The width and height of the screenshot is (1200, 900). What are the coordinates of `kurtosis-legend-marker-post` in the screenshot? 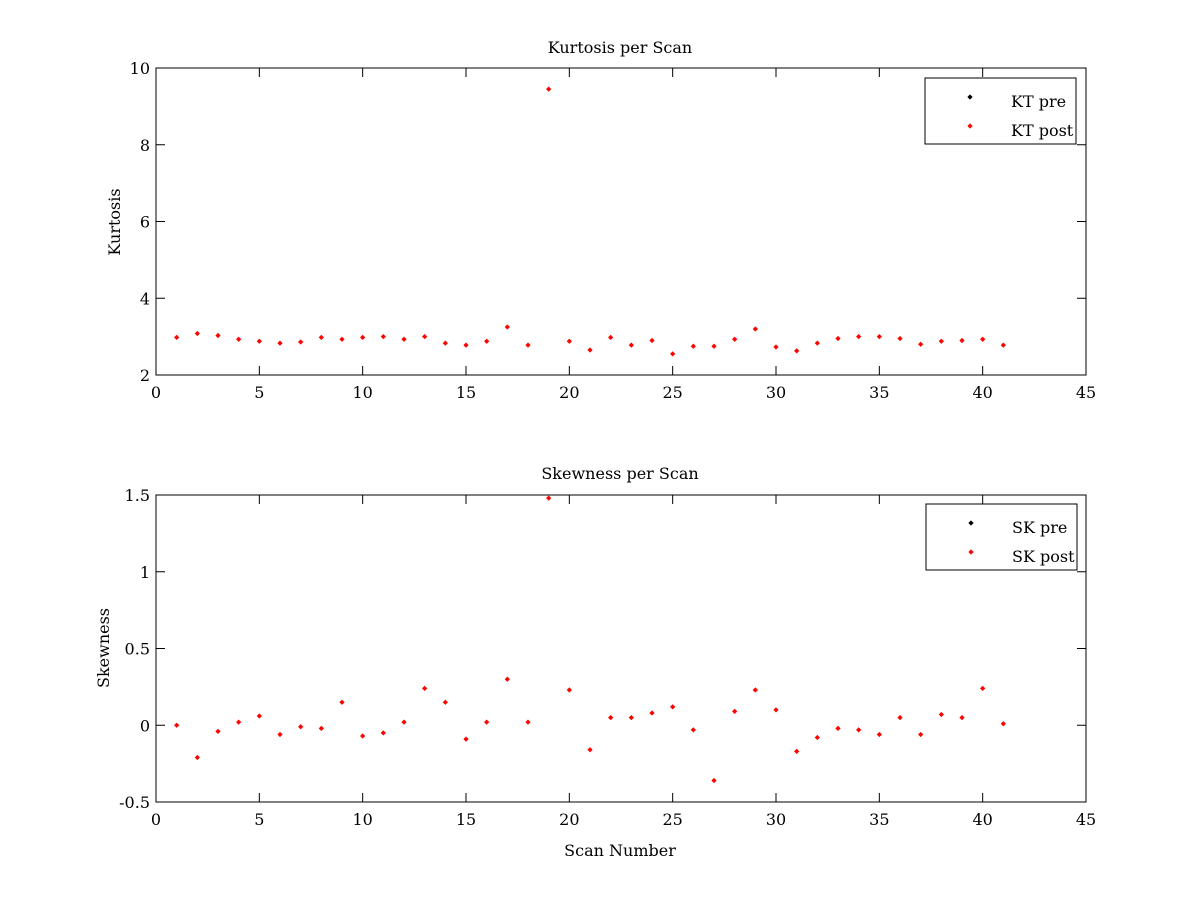 It's located at (970, 126).